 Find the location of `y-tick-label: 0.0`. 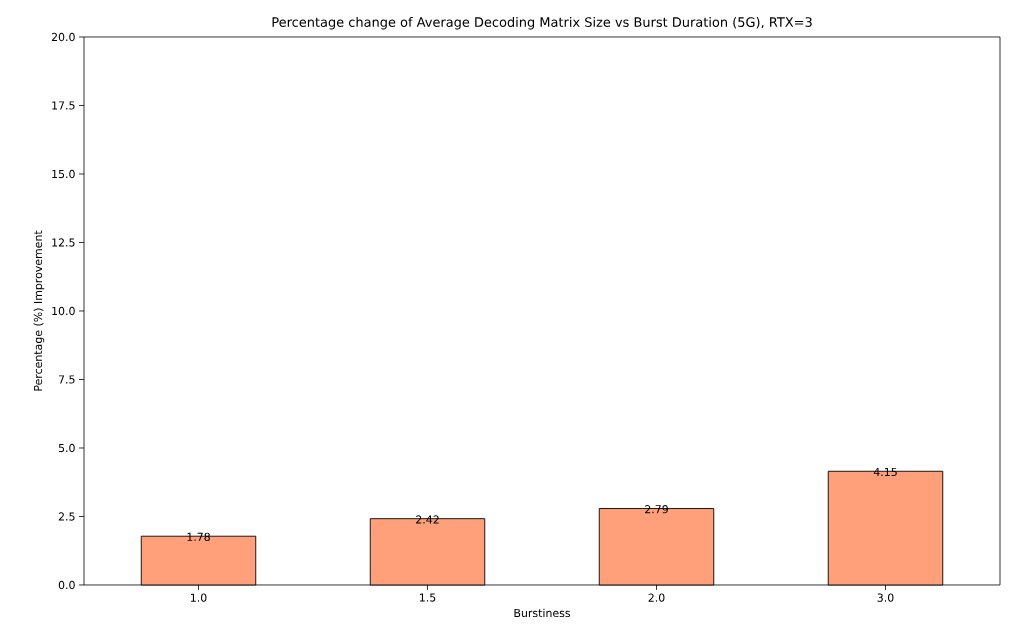

y-tick-label: 0.0 is located at coordinates (66, 585).